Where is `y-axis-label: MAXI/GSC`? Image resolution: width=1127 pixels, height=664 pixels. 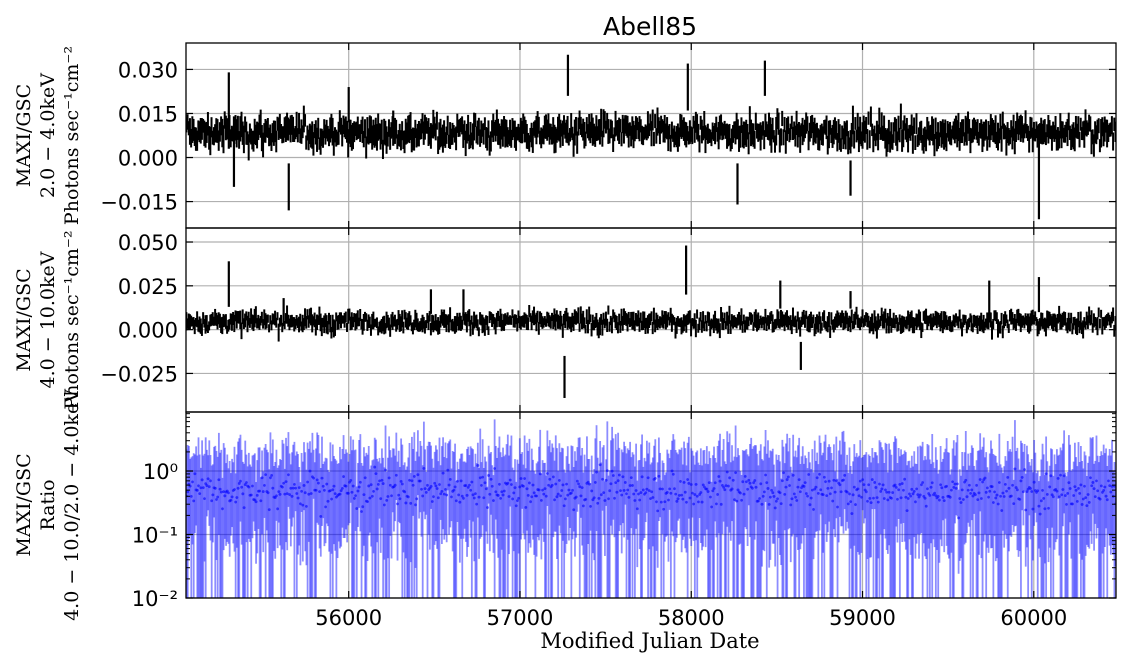 y-axis-label: MAXI/GSC is located at coordinates (24, 319).